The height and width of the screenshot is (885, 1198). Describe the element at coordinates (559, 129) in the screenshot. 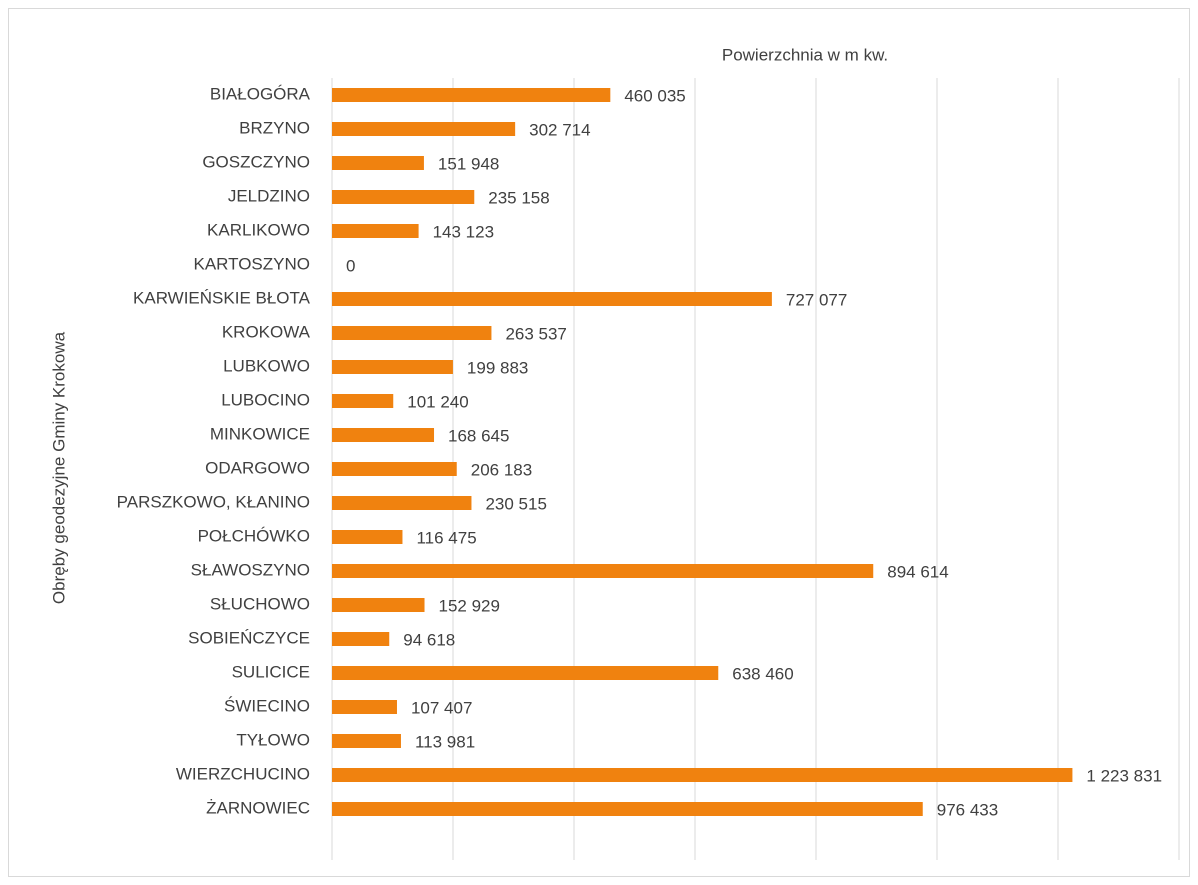

I see `data-label: 302 714` at that location.